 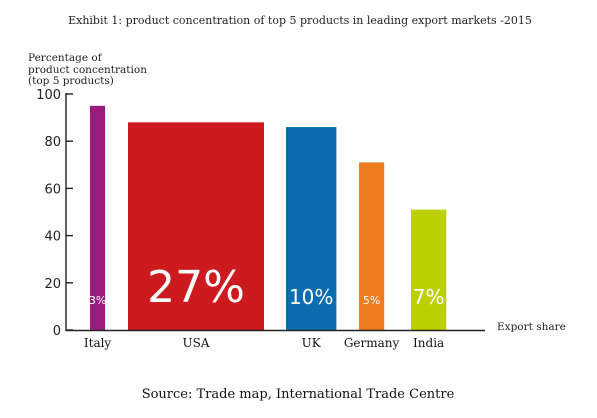 What do you see at coordinates (371, 300) in the screenshot?
I see `export-share-label-germany: 5%` at bounding box center [371, 300].